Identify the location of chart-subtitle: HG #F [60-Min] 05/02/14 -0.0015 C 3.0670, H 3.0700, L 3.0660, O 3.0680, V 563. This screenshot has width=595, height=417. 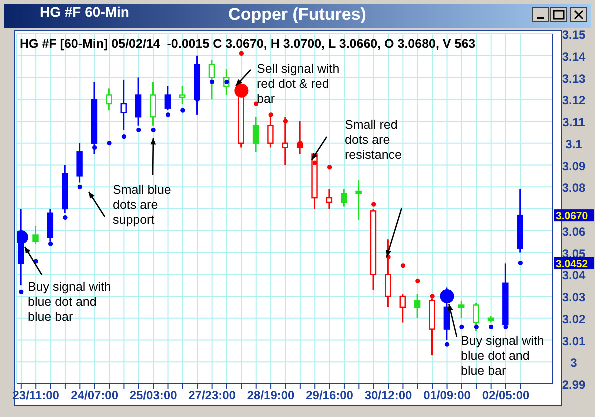
(248, 44).